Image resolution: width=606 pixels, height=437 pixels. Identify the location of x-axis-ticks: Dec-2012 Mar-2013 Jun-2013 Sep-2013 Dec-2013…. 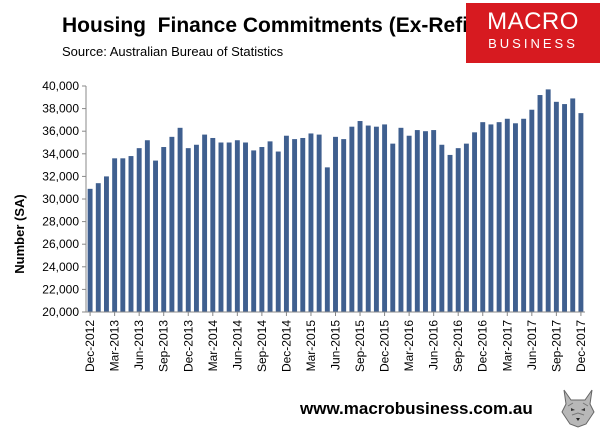
(335, 342).